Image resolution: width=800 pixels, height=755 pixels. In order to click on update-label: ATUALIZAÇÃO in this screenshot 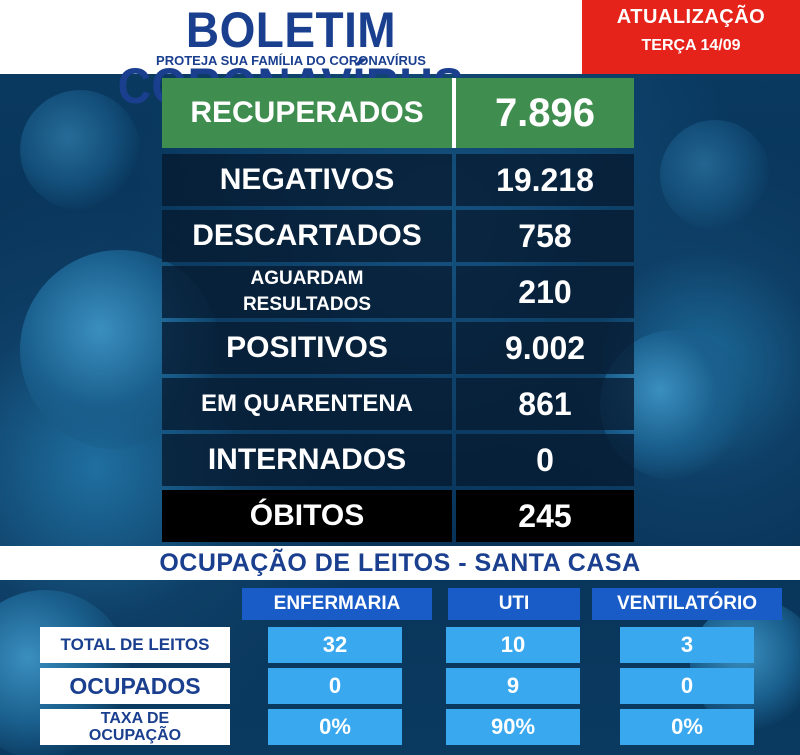, I will do `click(691, 17)`.